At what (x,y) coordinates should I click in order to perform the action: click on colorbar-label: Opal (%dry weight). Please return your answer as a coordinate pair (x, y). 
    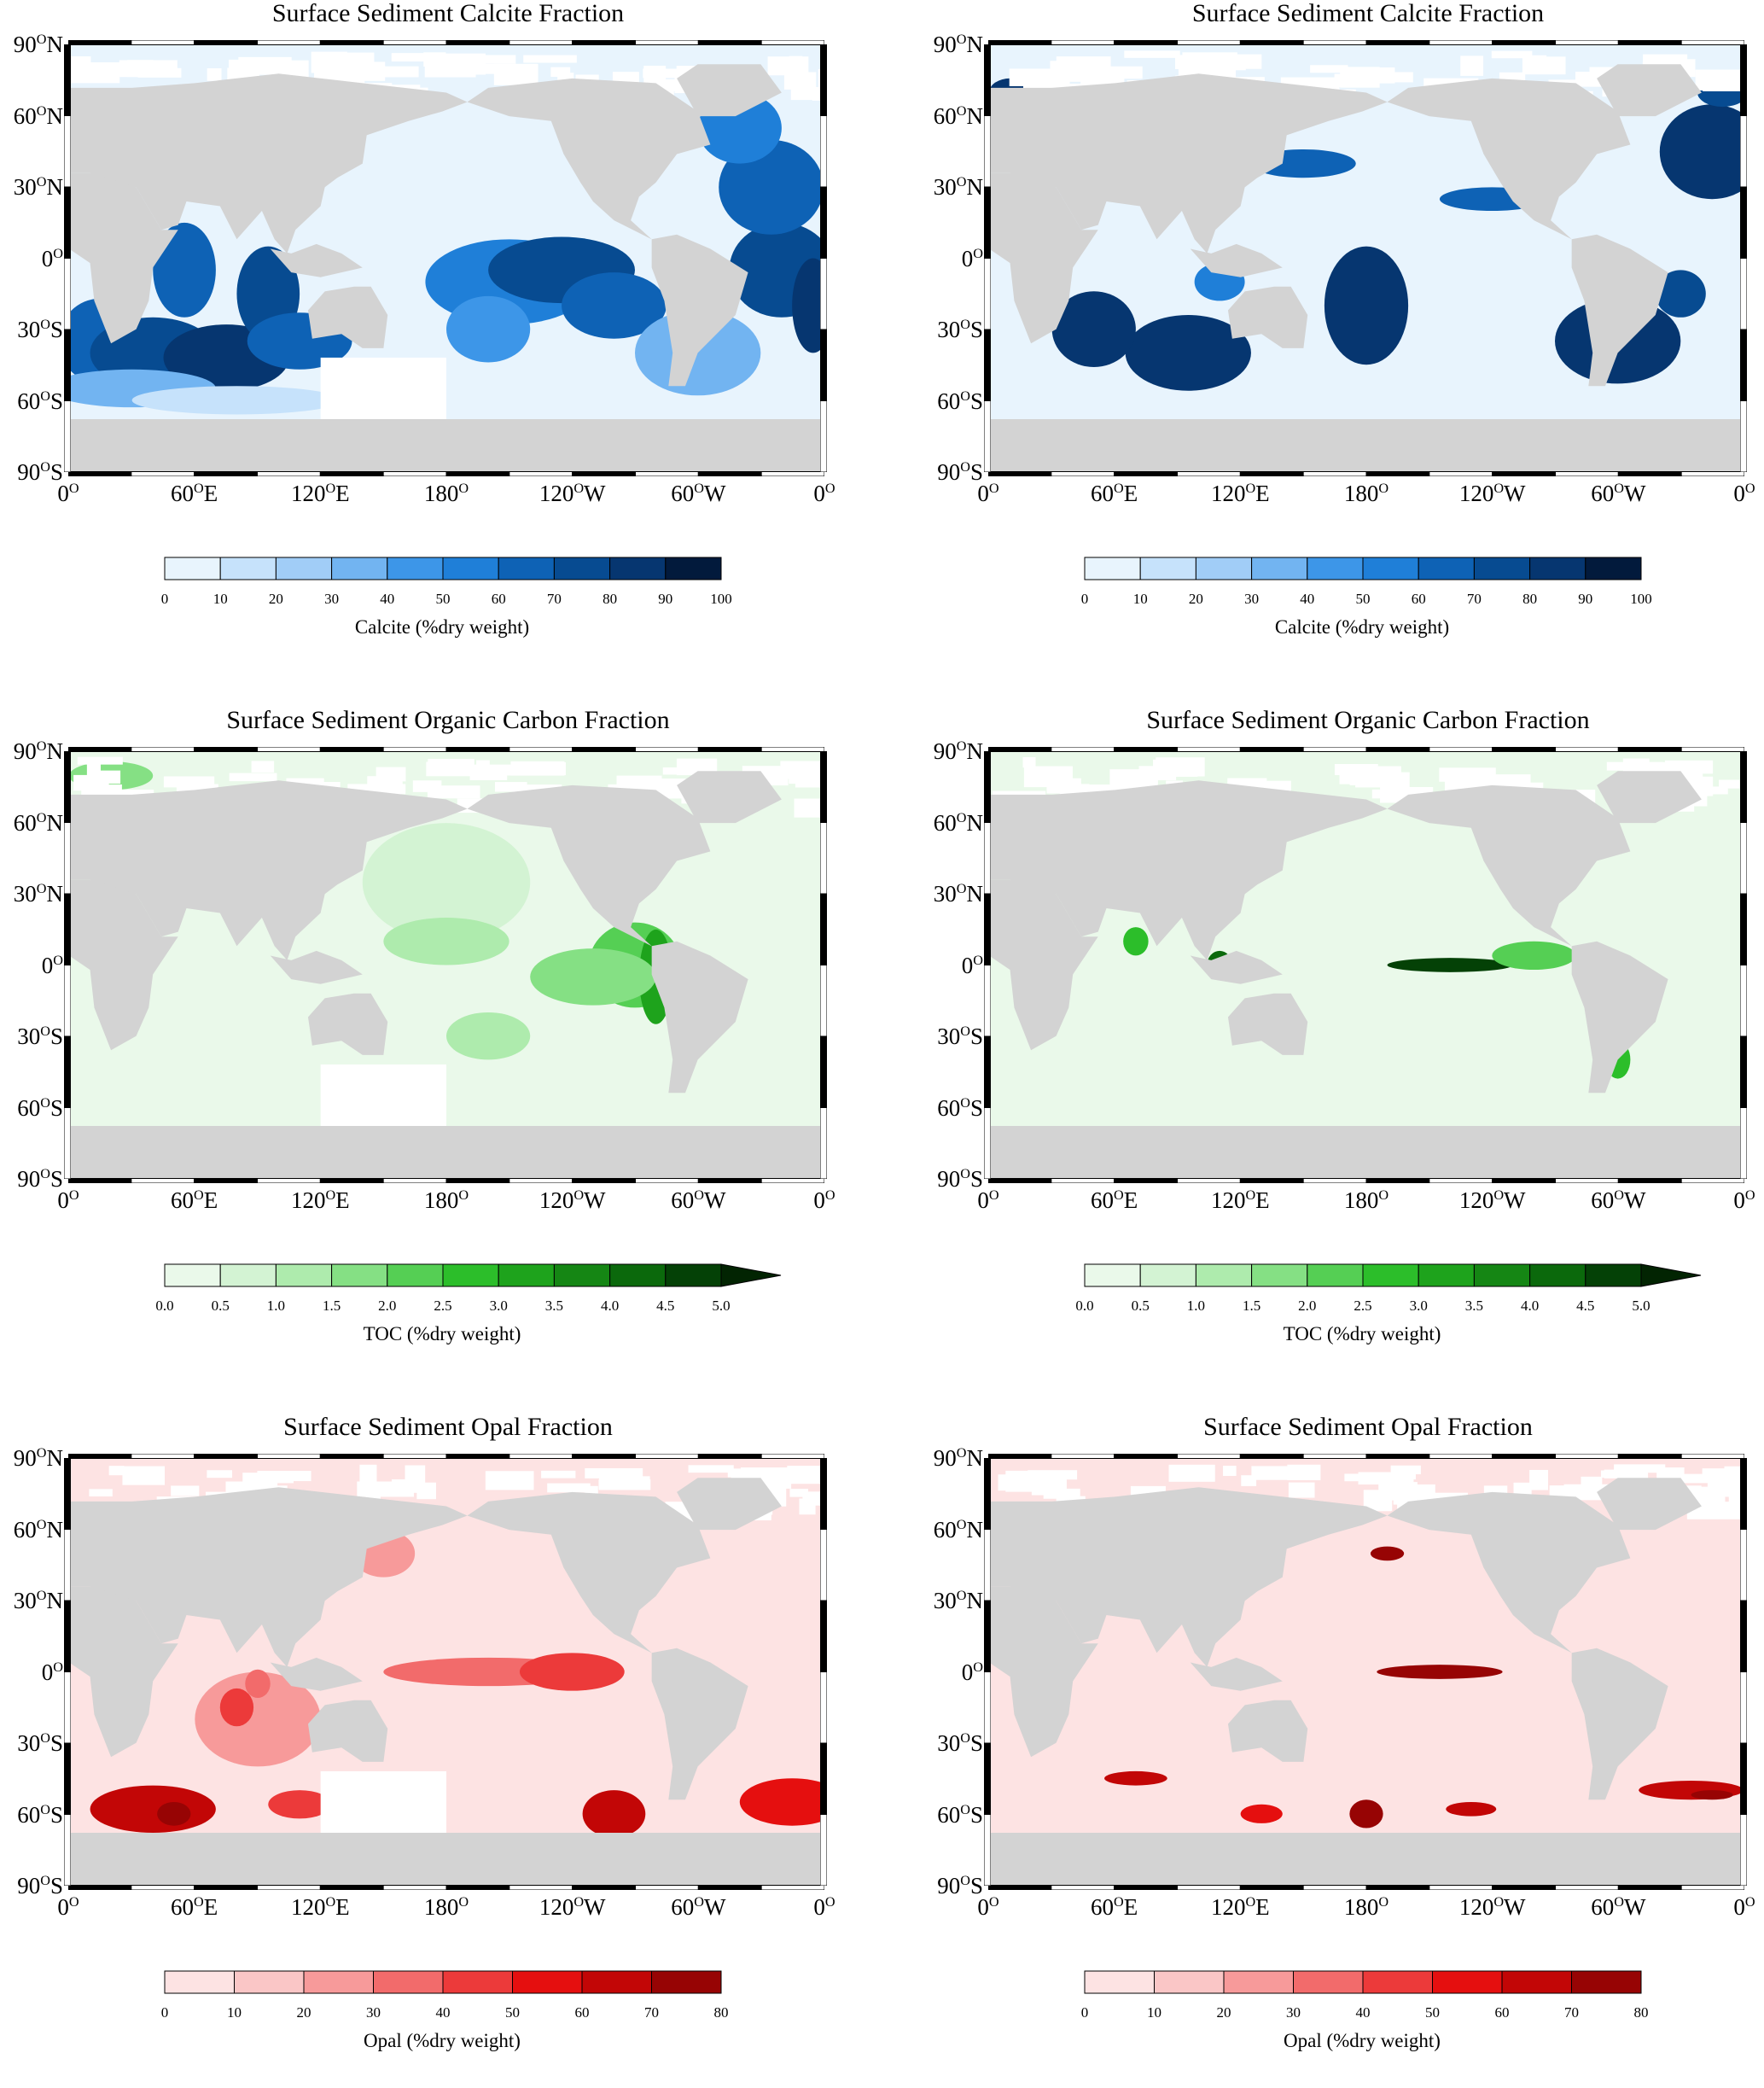
    Looking at the image, I should click on (442, 2040).